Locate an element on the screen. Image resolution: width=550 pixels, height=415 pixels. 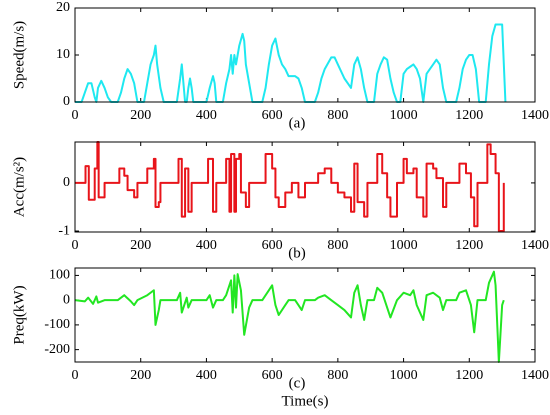
y-tick-label: -1 is located at coordinates (64, 230).